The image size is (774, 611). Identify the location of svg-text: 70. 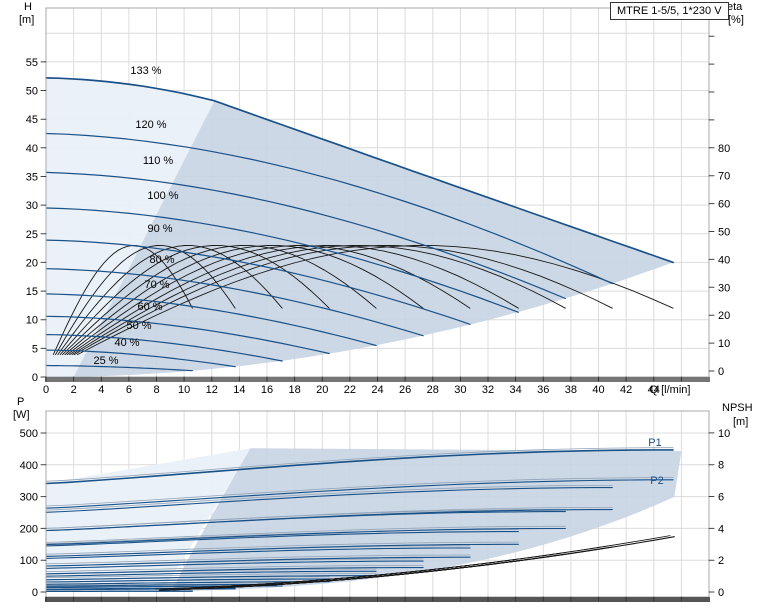
(724, 177).